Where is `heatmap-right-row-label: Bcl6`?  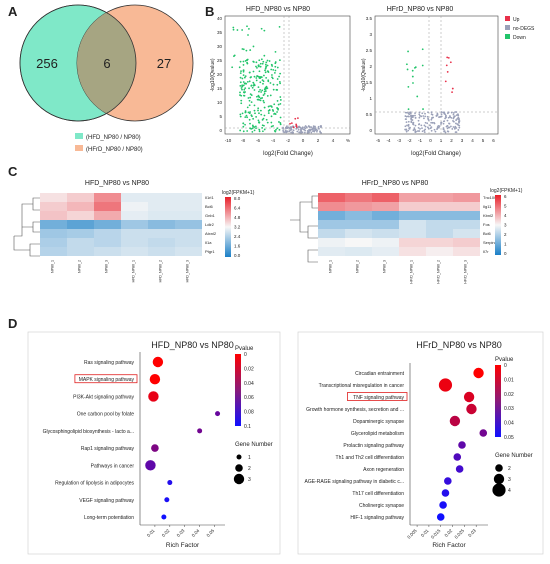
heatmap-right-row-label: Bcl6 is located at coordinates (487, 233).